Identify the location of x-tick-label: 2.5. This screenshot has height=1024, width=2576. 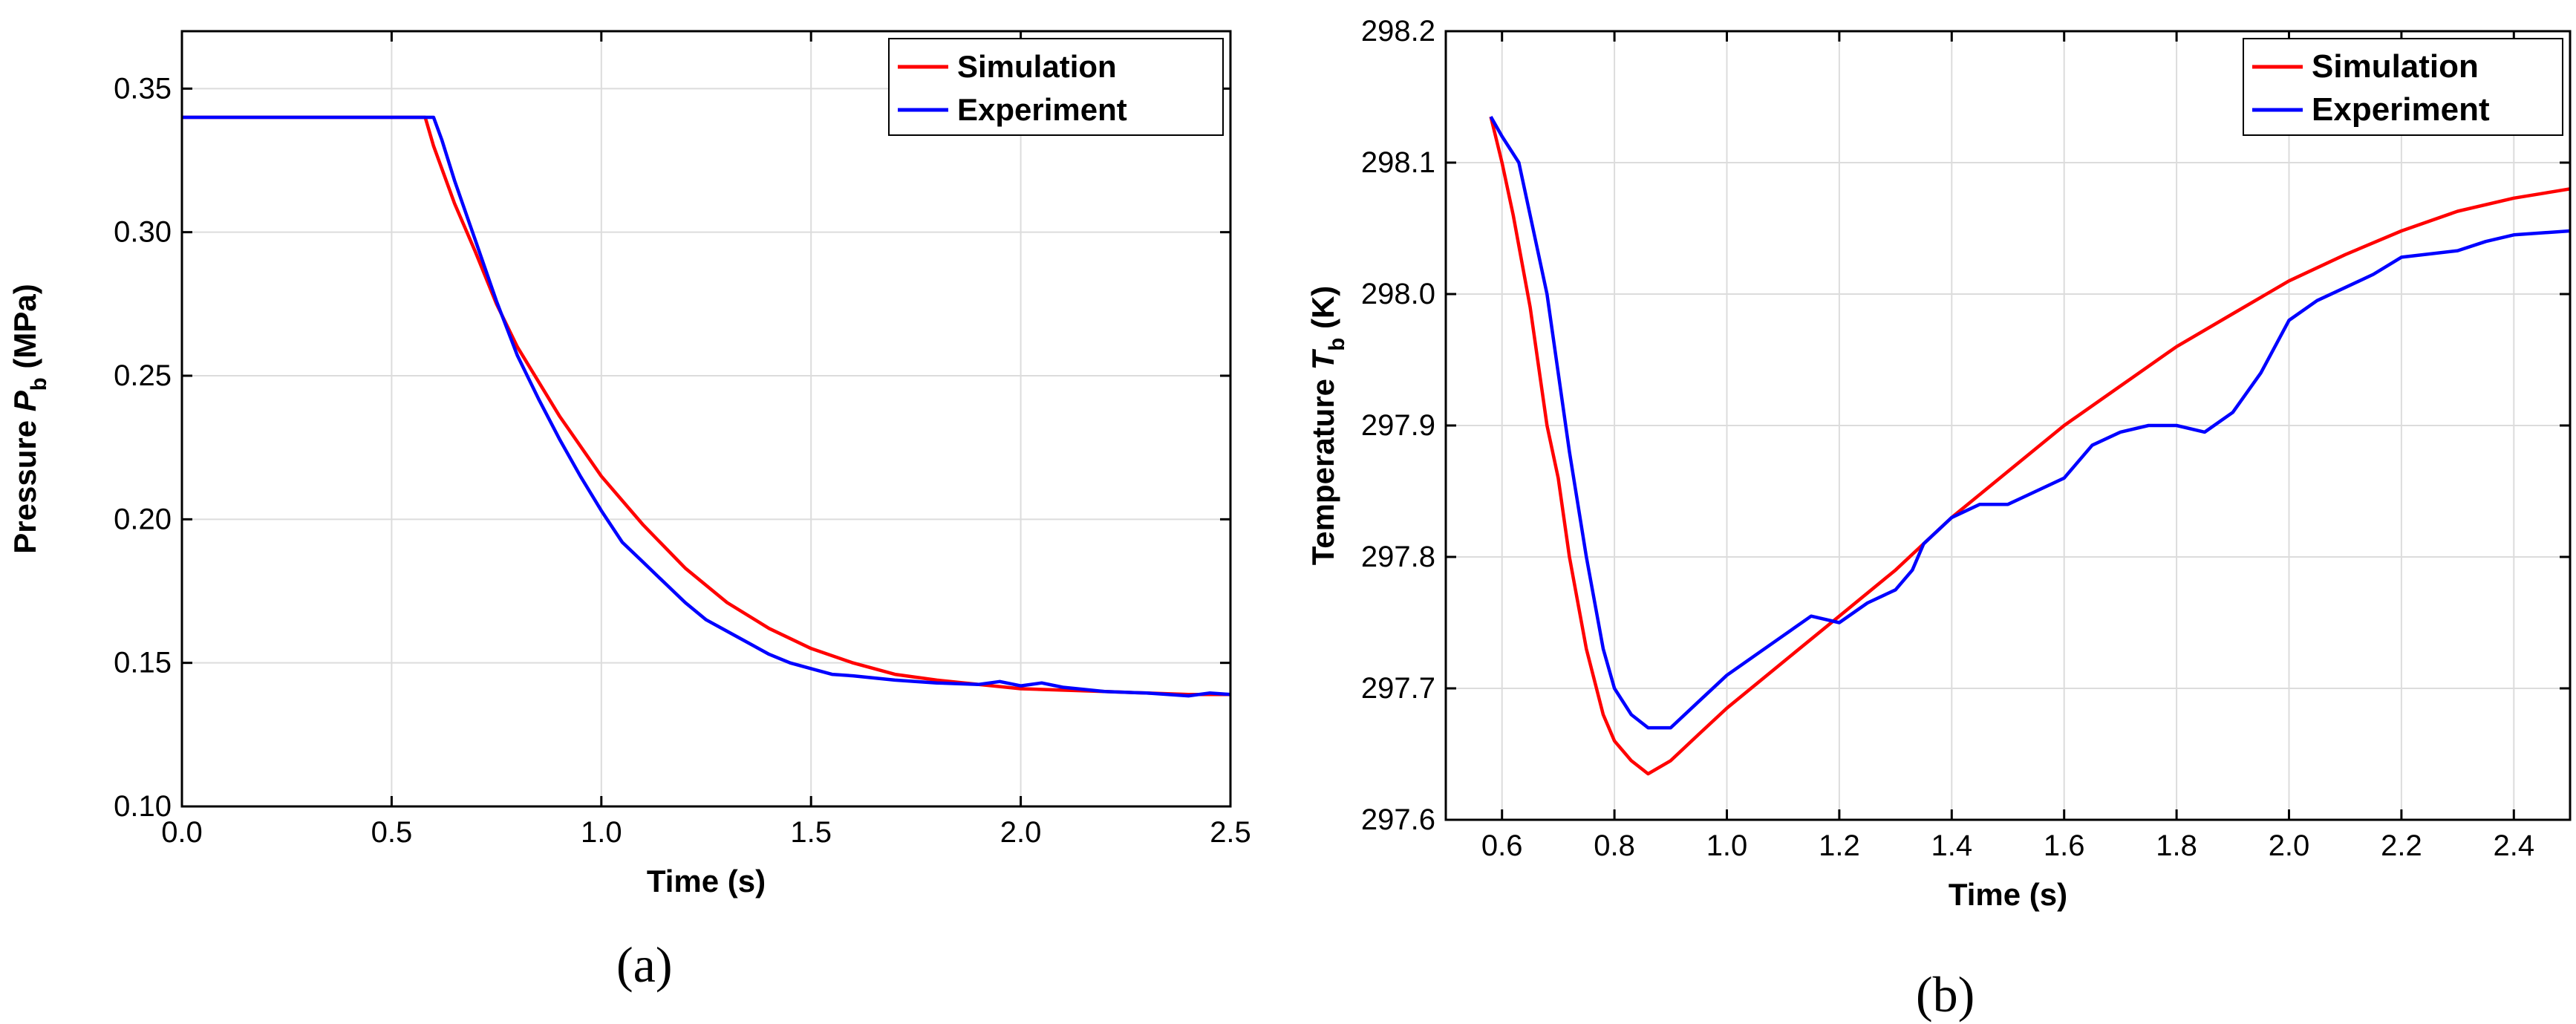
(1230, 832).